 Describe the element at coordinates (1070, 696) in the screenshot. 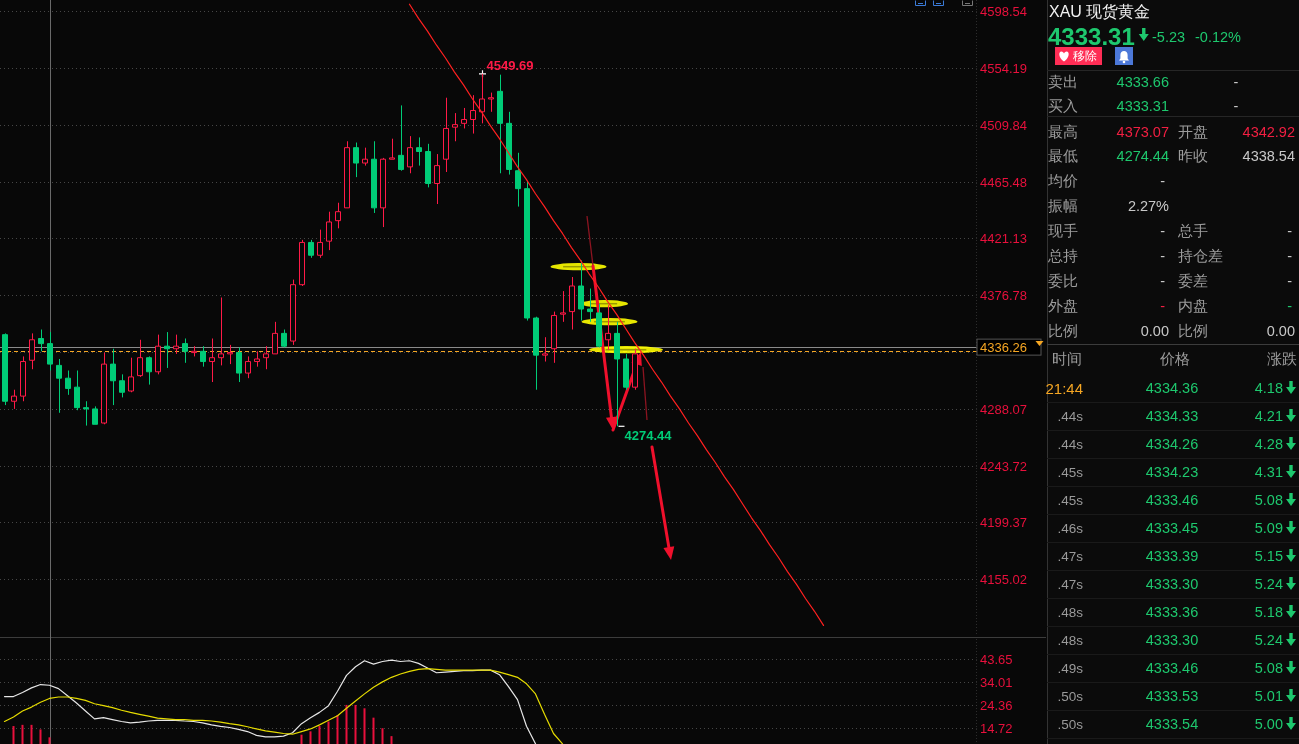

I see `text: .50s` at that location.